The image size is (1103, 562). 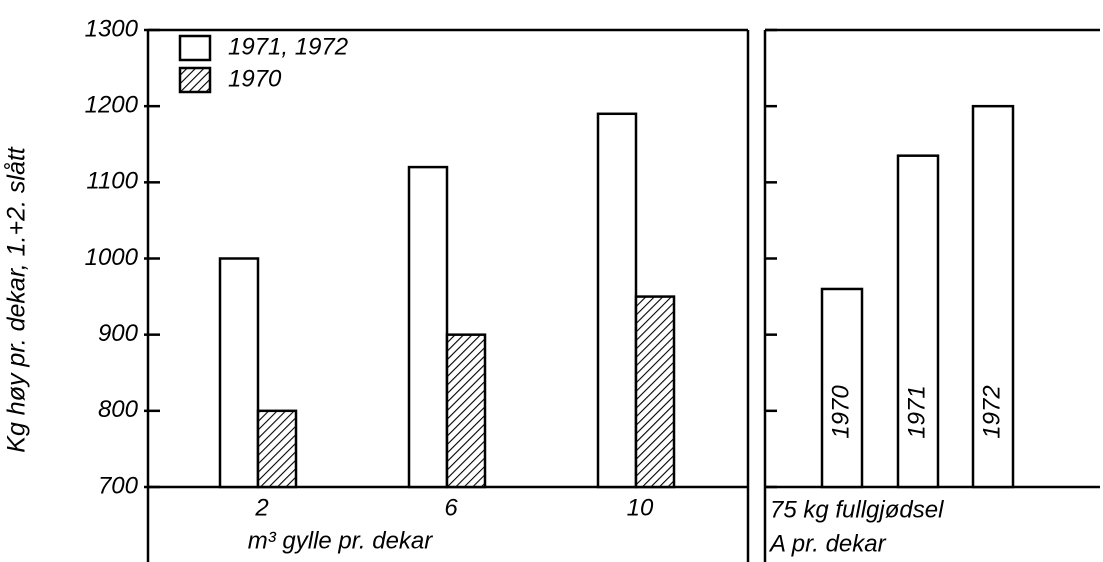 What do you see at coordinates (118, 409) in the screenshot?
I see `y-tick-label: 800` at bounding box center [118, 409].